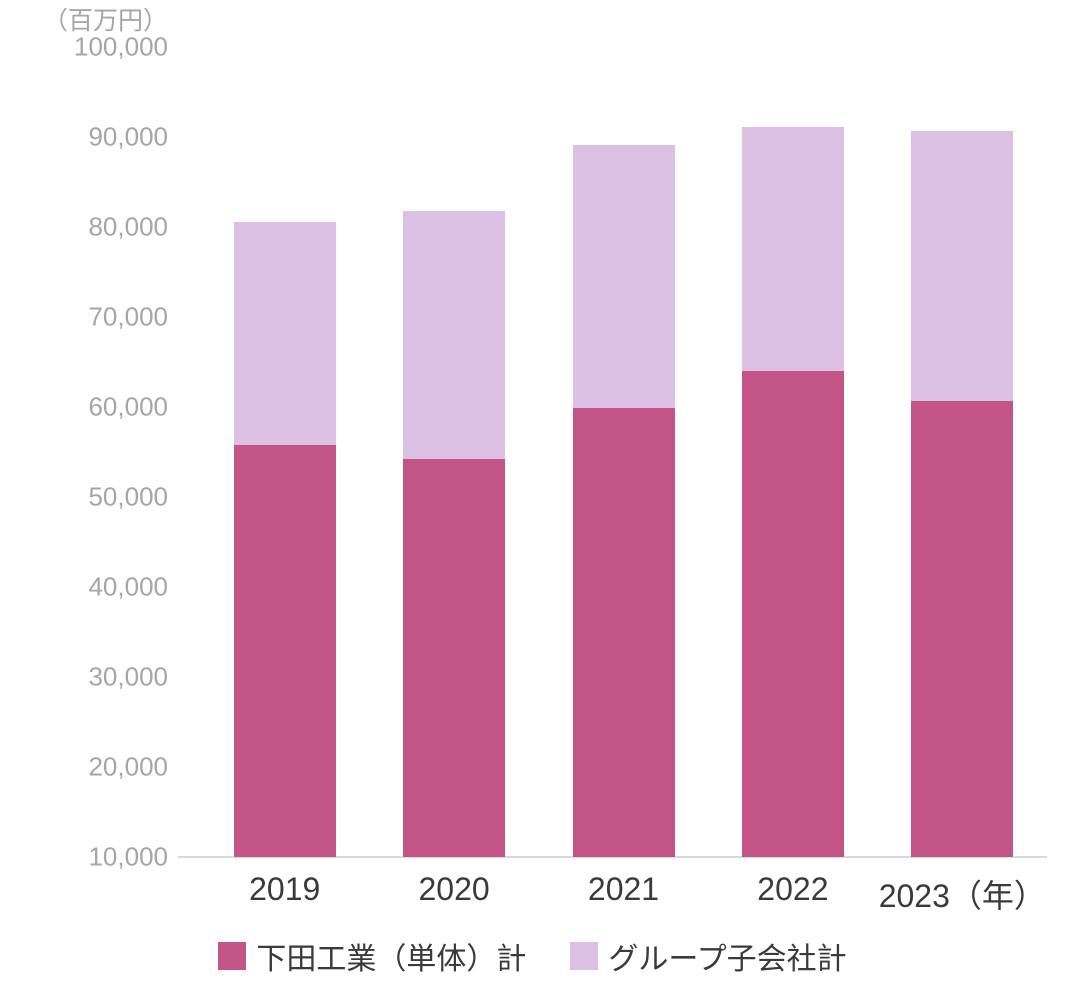 This screenshot has height=983, width=1065. Describe the element at coordinates (623, 889) in the screenshot. I see `x-axis-tick-label-2021: 2021` at that location.